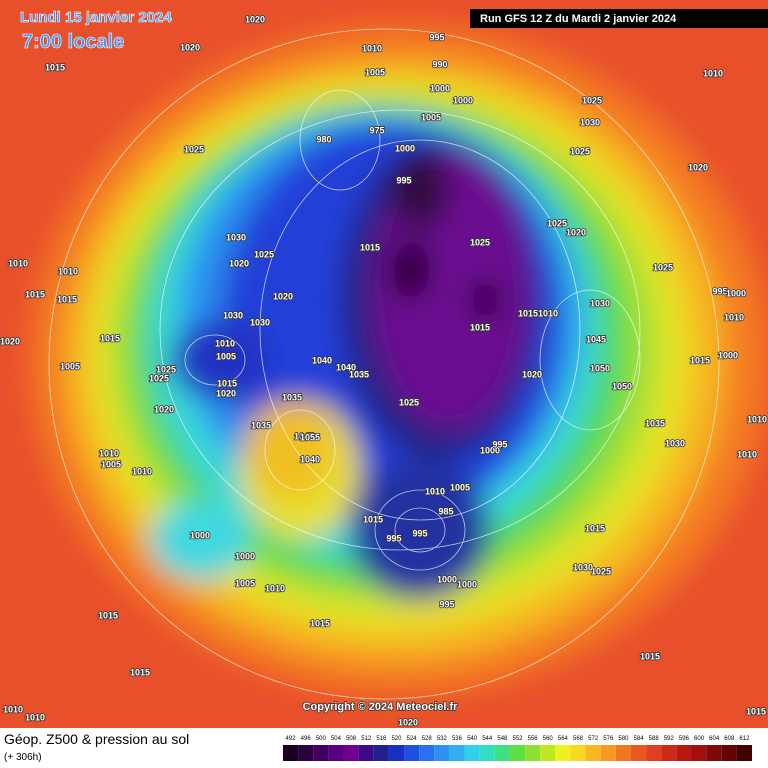  Describe the element at coordinates (744, 739) in the screenshot. I see `scale-label: 612` at that location.